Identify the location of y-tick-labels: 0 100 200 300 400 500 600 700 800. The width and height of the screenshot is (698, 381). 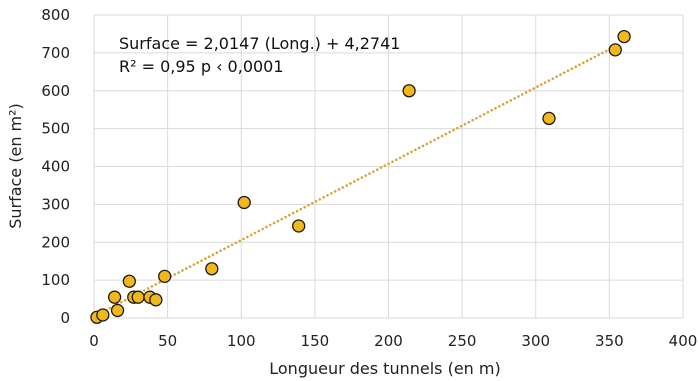
(55, 166).